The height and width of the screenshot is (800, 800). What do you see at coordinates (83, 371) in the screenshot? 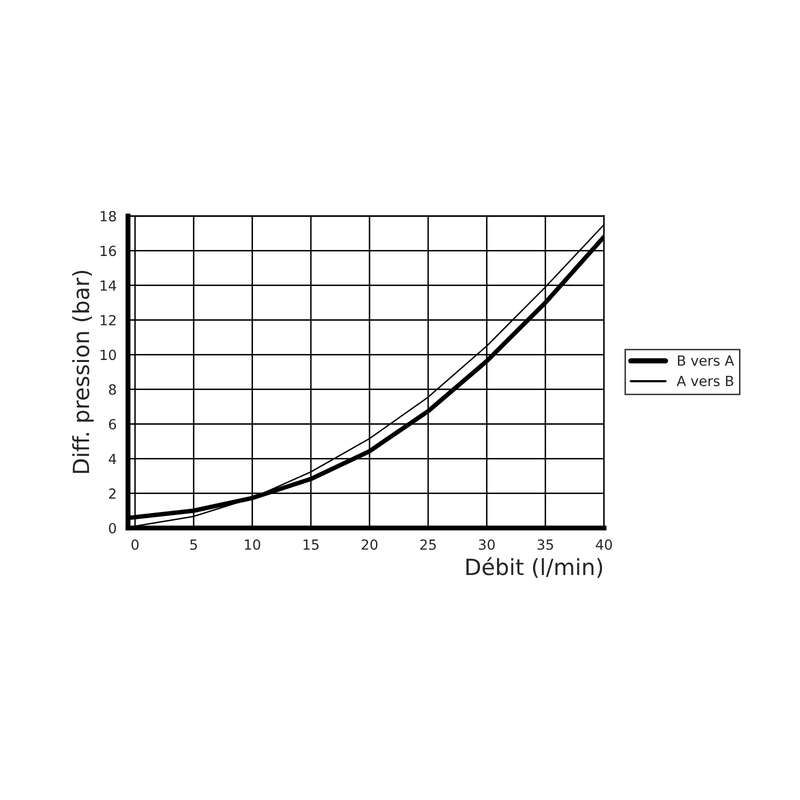
I see `y-axis-title: Diff. pression (bar)` at bounding box center [83, 371].